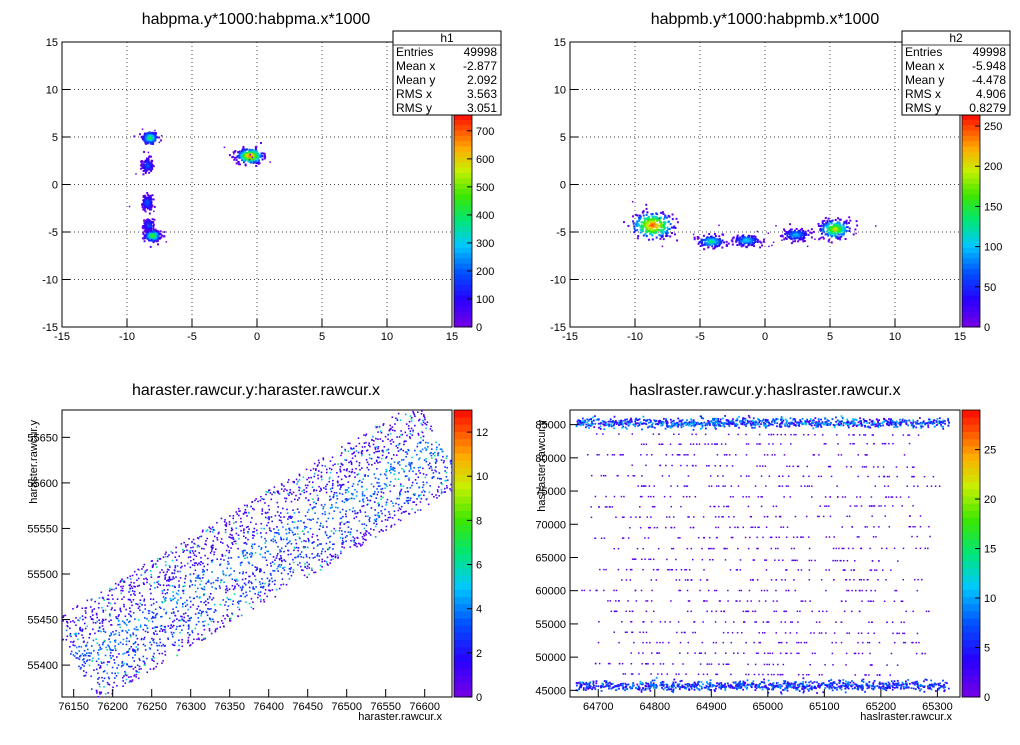 Image resolution: width=1020 pixels, height=745 pixels. I want to click on x-tick-label: 76150, so click(73, 707).